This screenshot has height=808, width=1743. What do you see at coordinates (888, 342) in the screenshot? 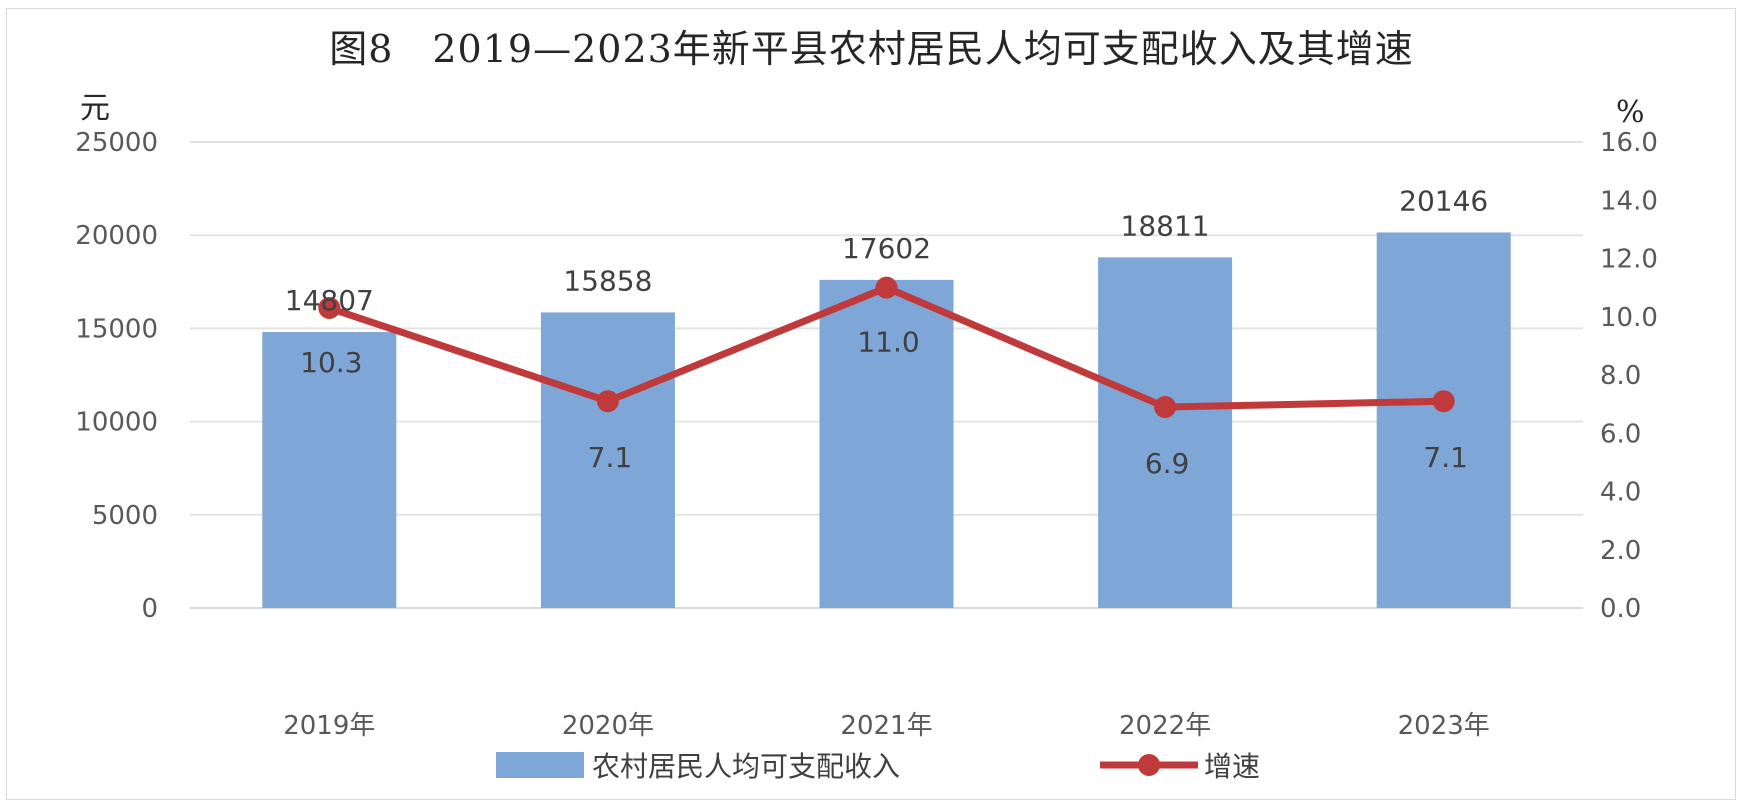
I see `line-value-label: 11.0` at bounding box center [888, 342].